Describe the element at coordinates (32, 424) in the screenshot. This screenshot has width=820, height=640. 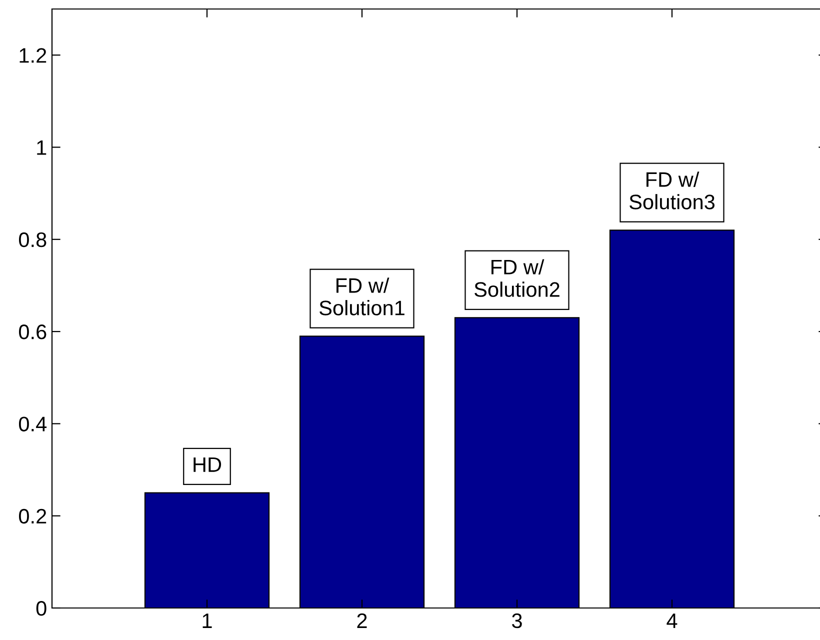
I see `y-tick-label: 0.4` at that location.